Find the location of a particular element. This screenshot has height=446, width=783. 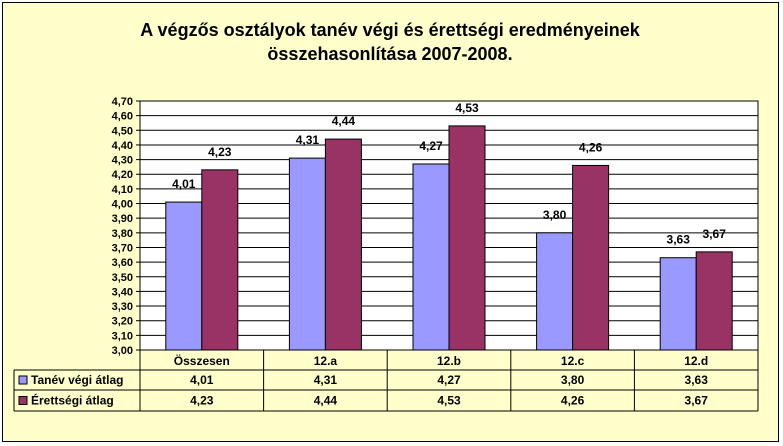

table-value: 4,26 is located at coordinates (573, 401).